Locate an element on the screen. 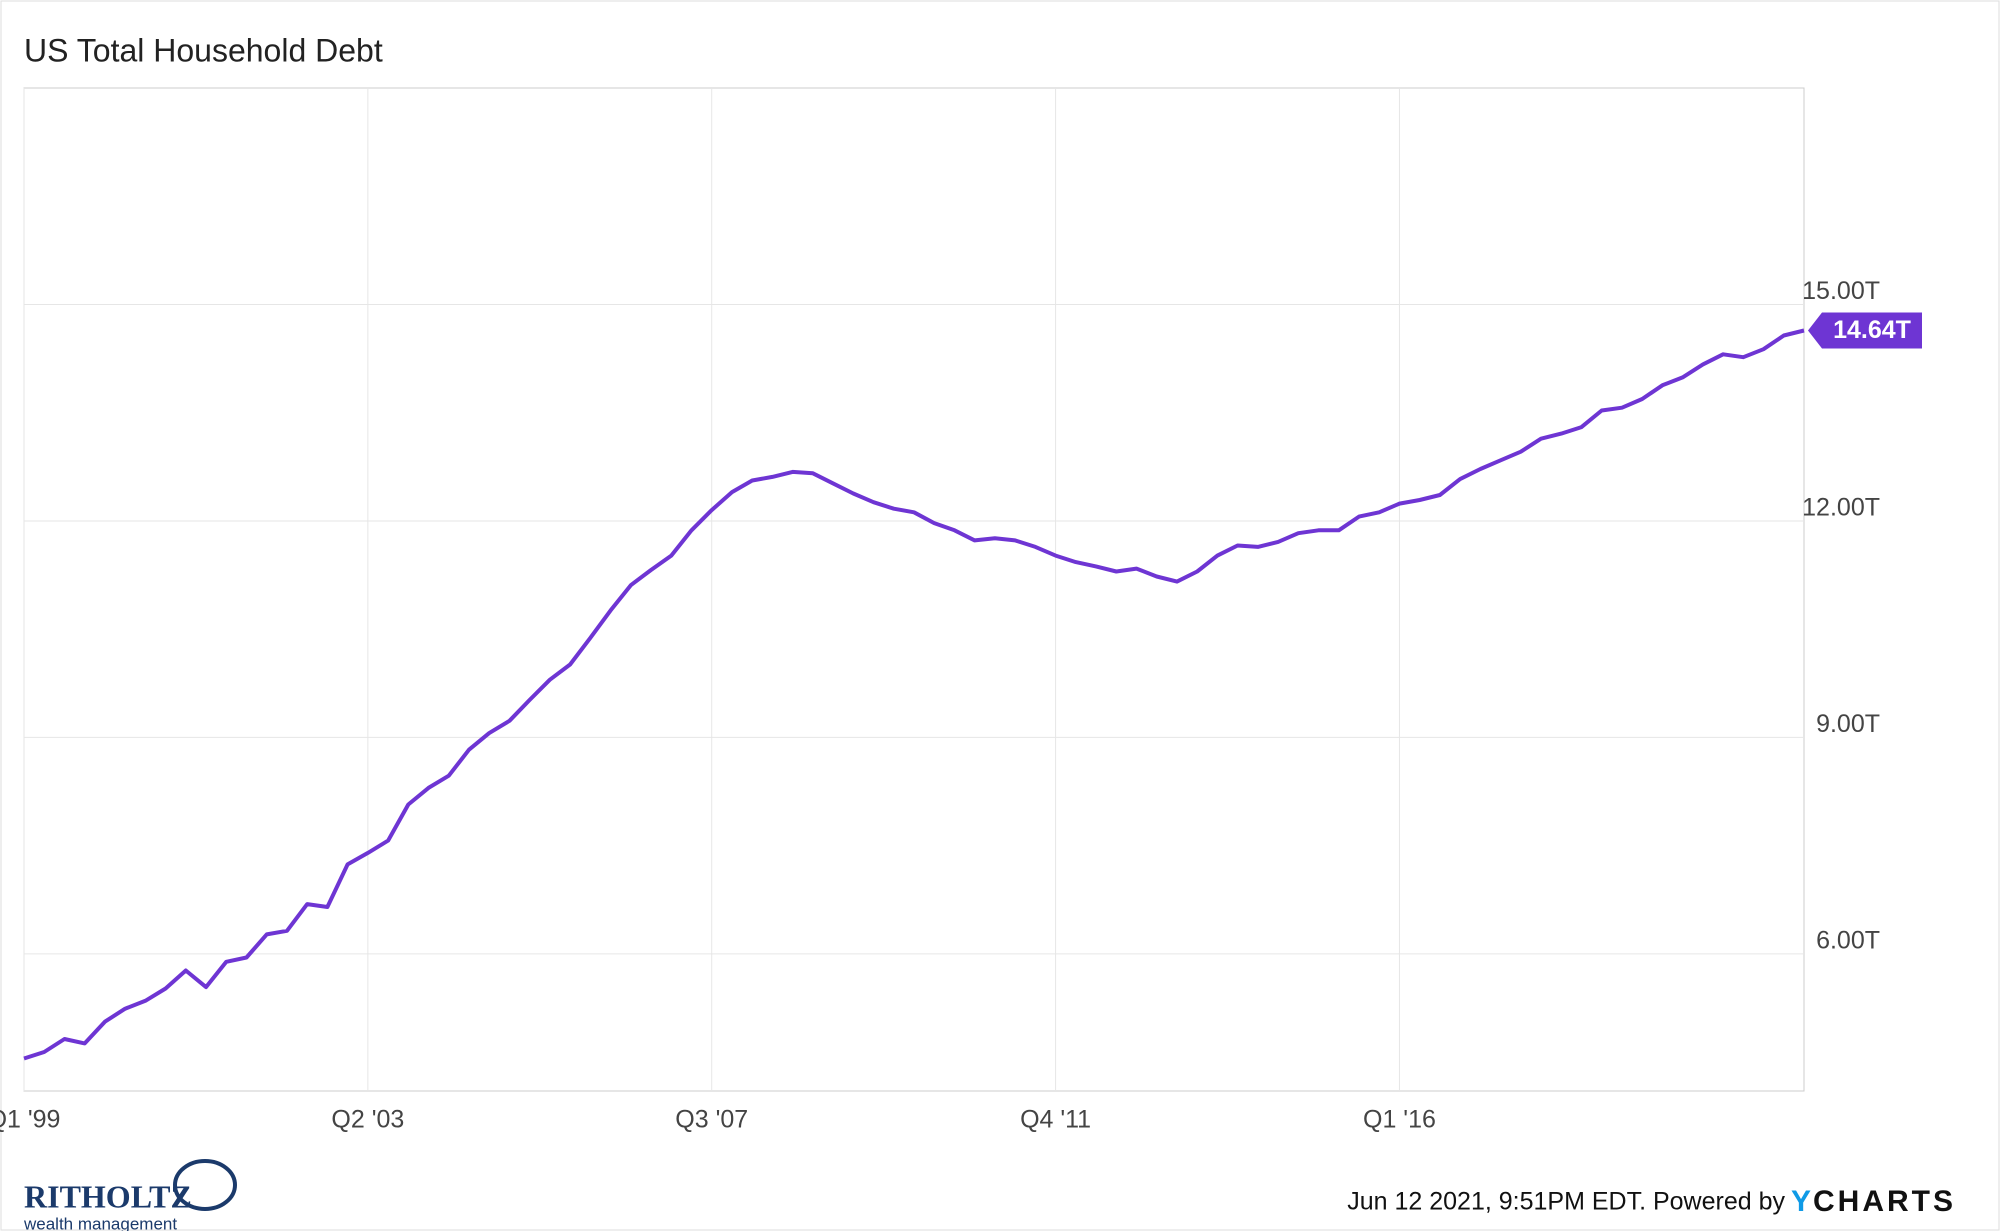  y-tick-label: 15.00T is located at coordinates (1841, 291).